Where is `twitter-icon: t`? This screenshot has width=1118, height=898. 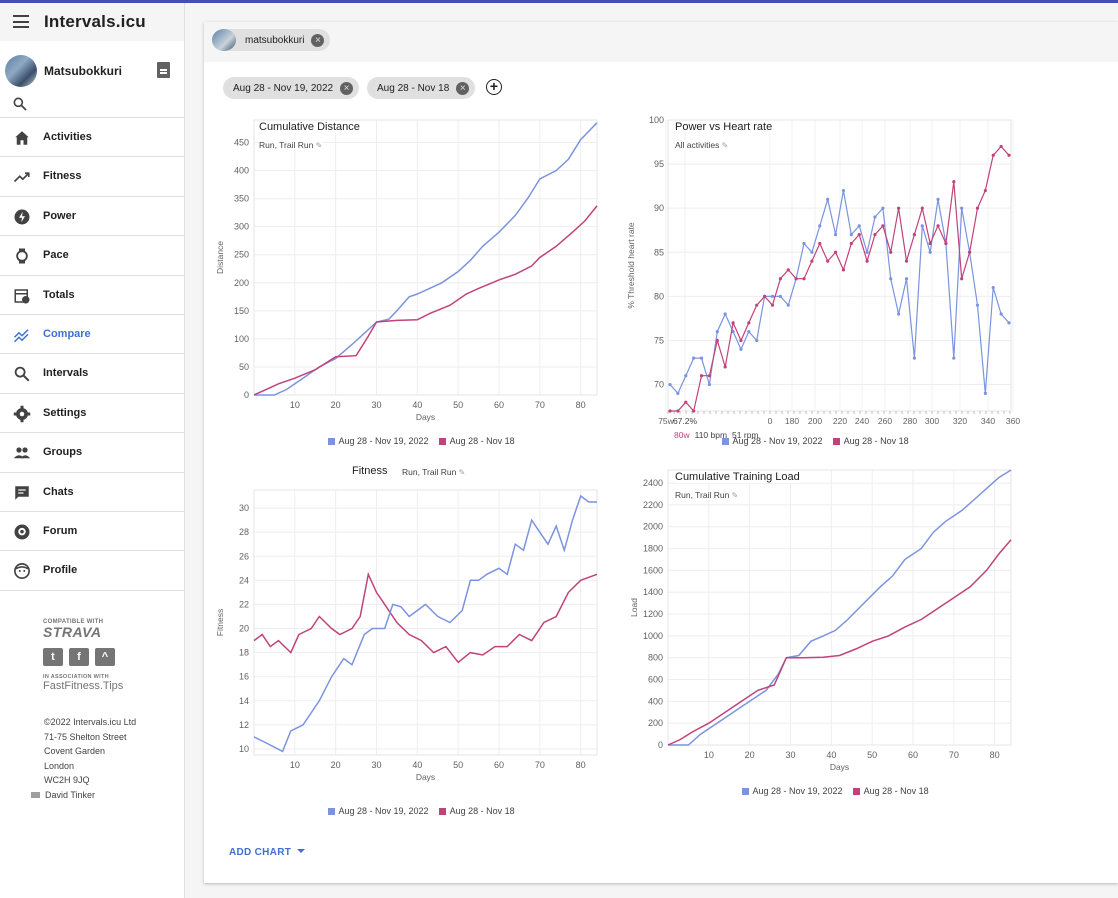
twitter-icon: t is located at coordinates (53, 657).